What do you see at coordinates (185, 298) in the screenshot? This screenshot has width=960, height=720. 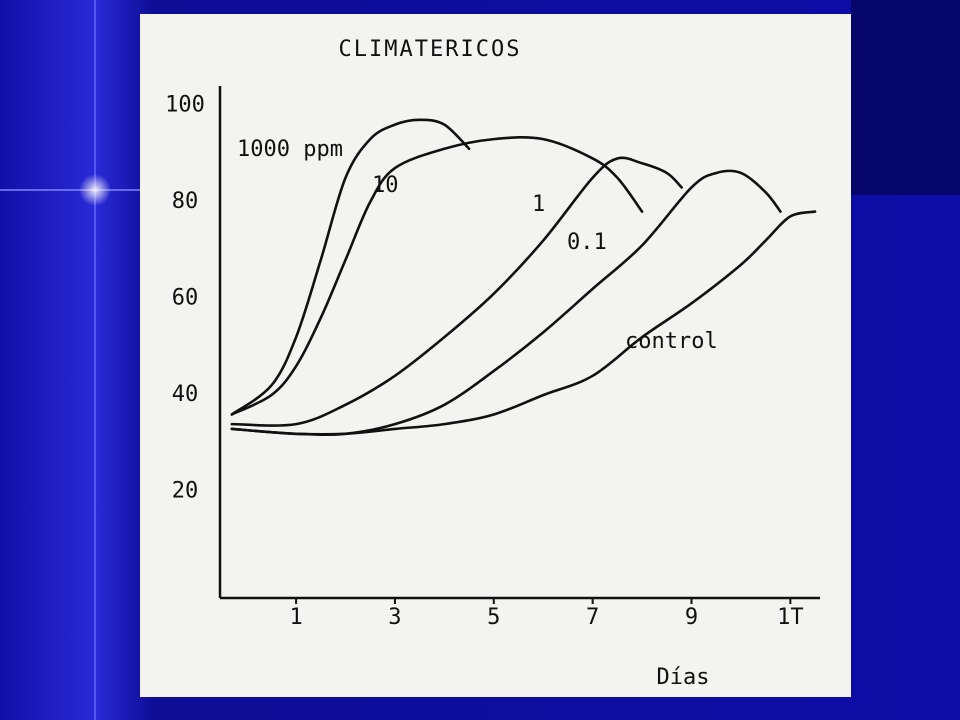 I see `y-tick-label: 60` at bounding box center [185, 298].